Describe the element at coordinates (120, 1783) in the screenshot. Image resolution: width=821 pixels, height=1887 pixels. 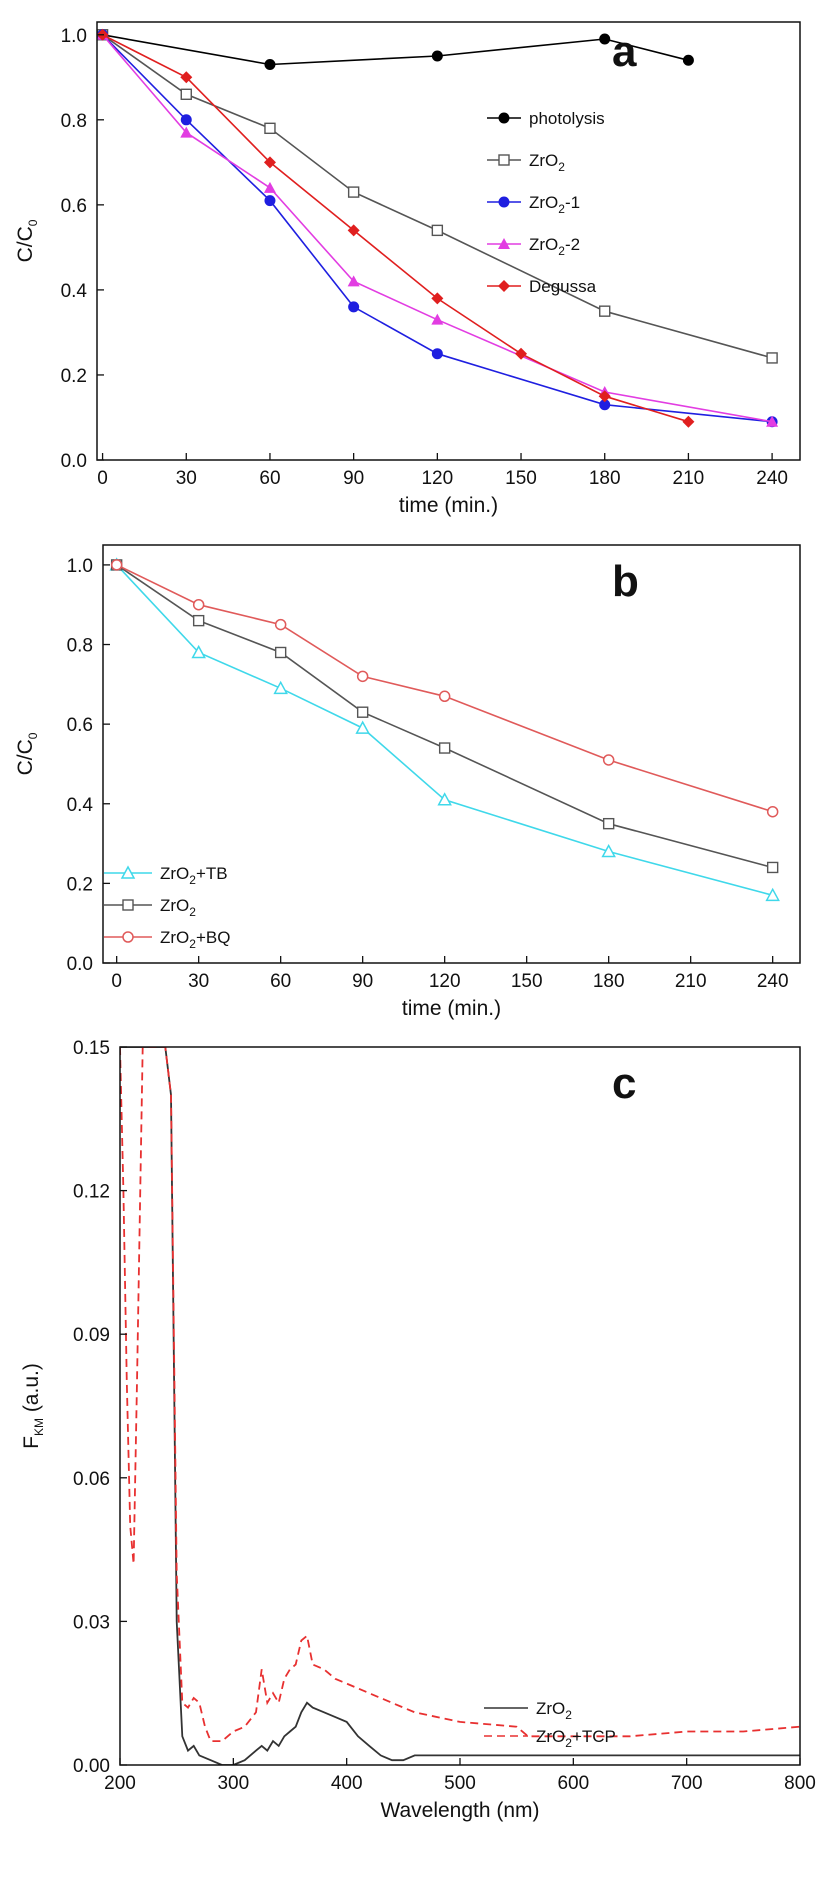
I see `x-tick-label: 200` at that location.